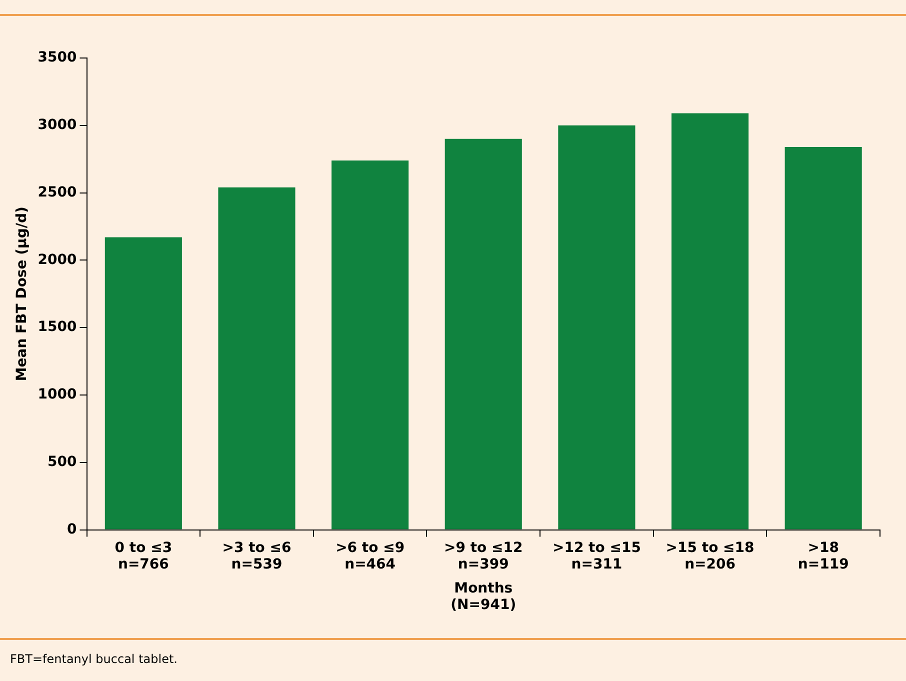 The height and width of the screenshot is (681, 906). Describe the element at coordinates (710, 556) in the screenshot. I see `x-tick-label: >15 to ≤18 n=206` at that location.